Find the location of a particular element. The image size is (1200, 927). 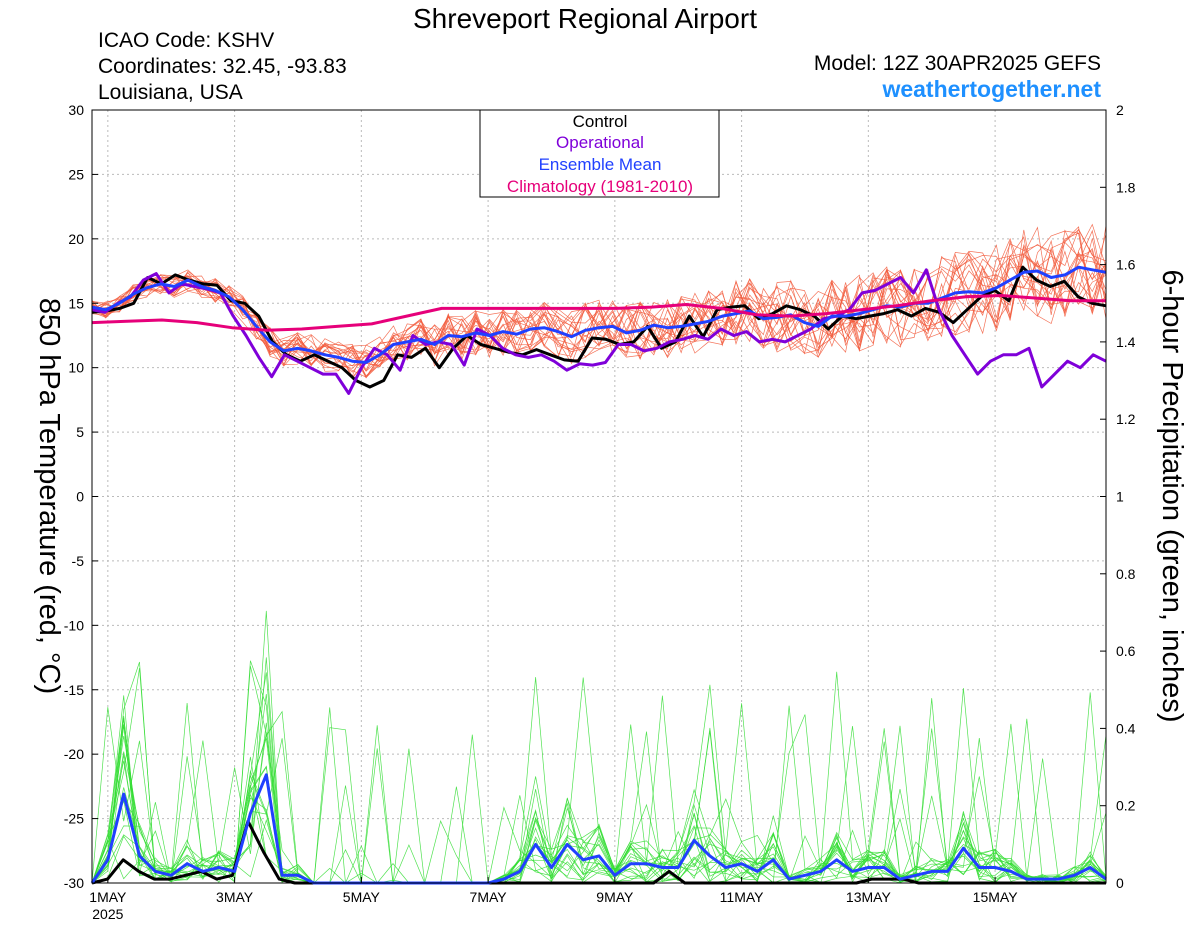

temp-climatology-1981-2010-line is located at coordinates (598, 313).